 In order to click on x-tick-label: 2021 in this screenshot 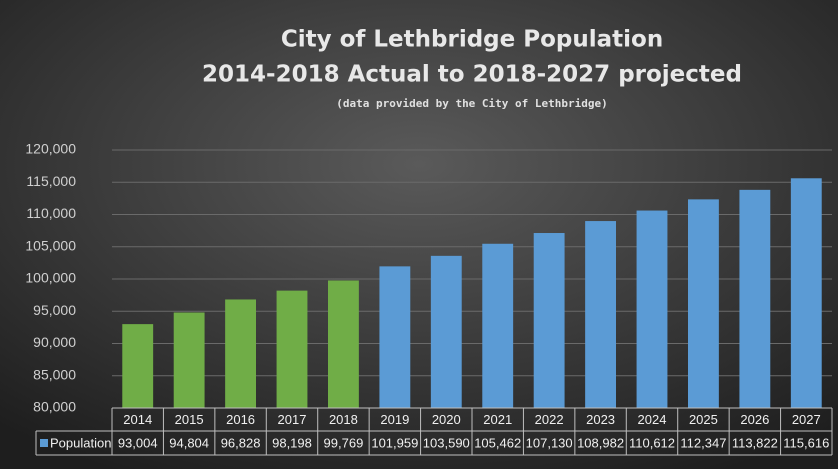, I will do `click(497, 419)`.